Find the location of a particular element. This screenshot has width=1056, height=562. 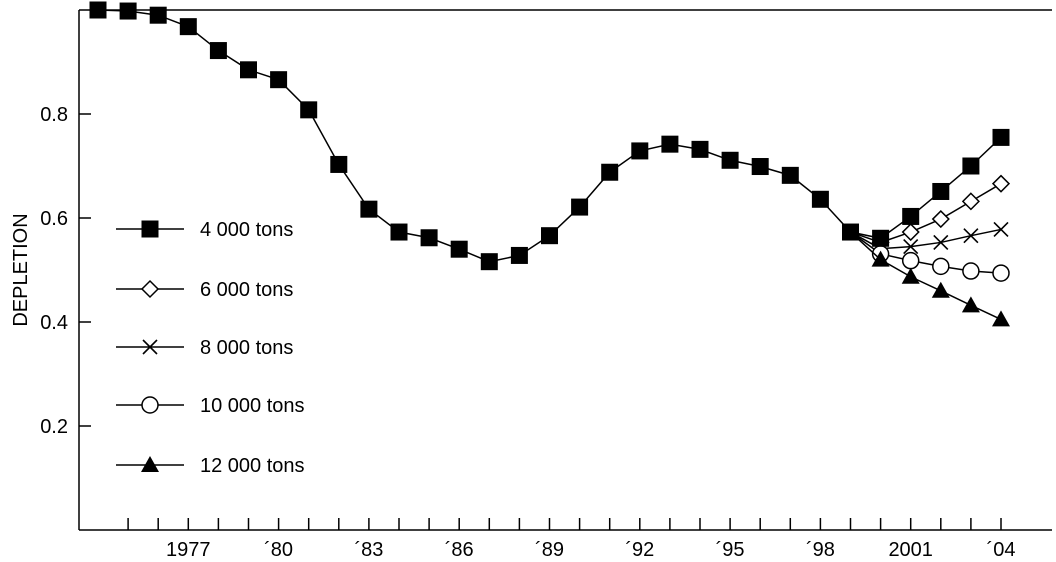

legend-entry: 4 000 tons is located at coordinates (204, 230).